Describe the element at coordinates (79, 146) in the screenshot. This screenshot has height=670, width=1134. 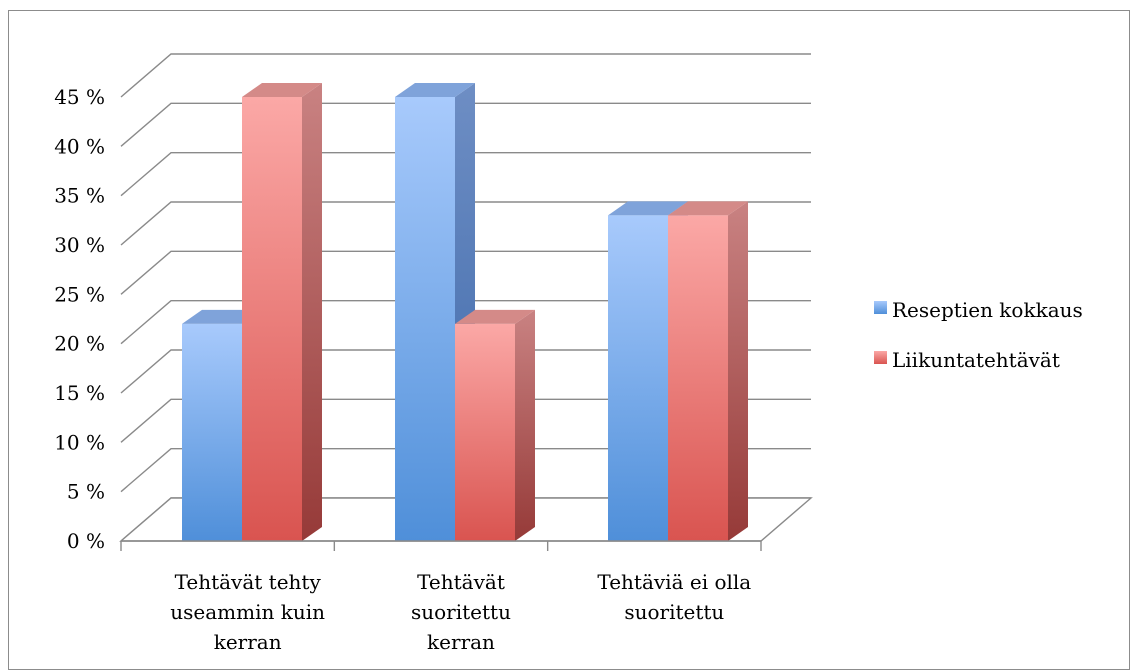
I see `y-tick-label: 40 %` at that location.